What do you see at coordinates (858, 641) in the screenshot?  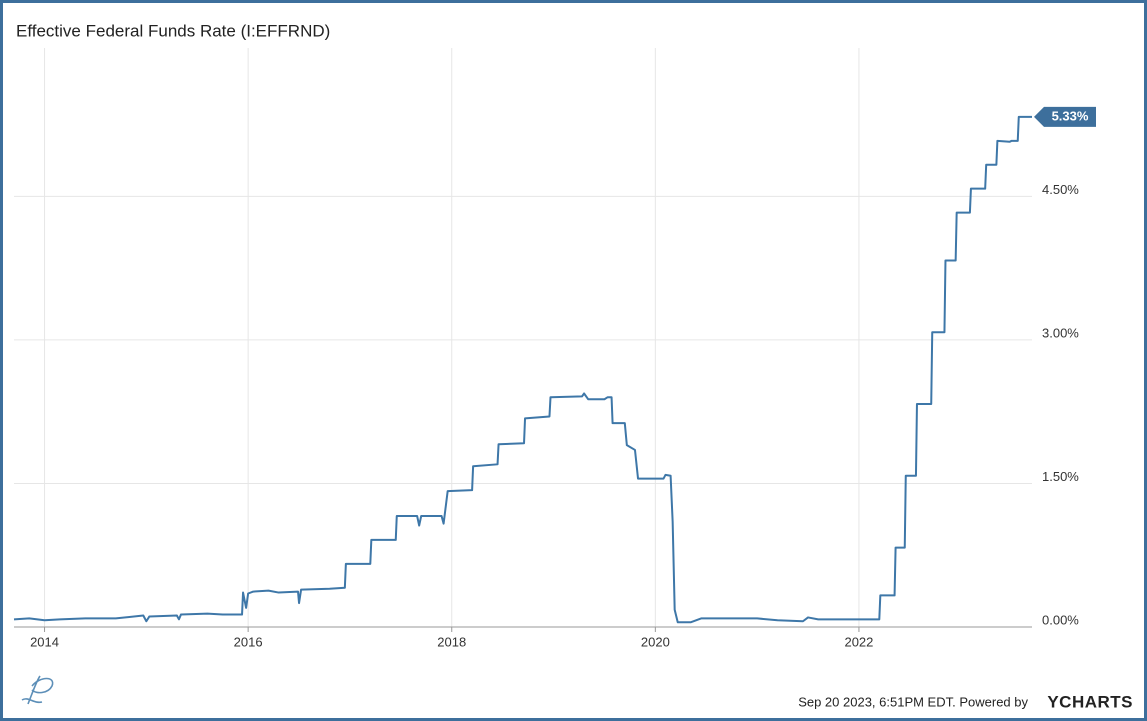 I see `x-tick-label: 2022` at bounding box center [858, 641].